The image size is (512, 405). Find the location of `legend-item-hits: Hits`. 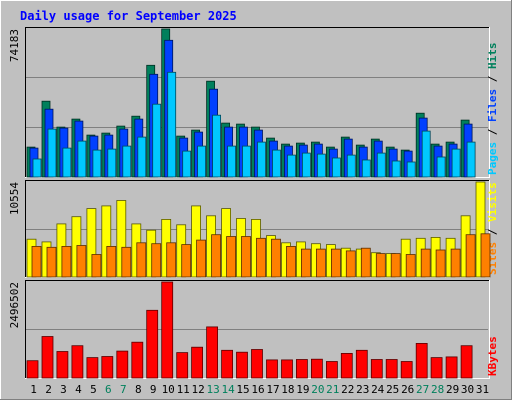

legend-item-hits: Hits is located at coordinates (492, 56).